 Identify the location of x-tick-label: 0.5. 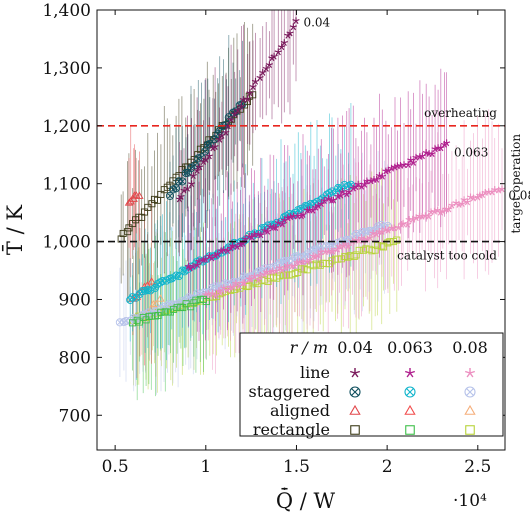
(115, 467).